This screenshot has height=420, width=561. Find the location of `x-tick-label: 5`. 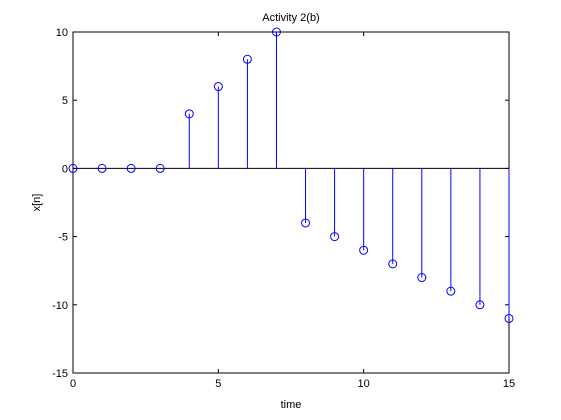

x-tick-label: 5 is located at coordinates (218, 384).